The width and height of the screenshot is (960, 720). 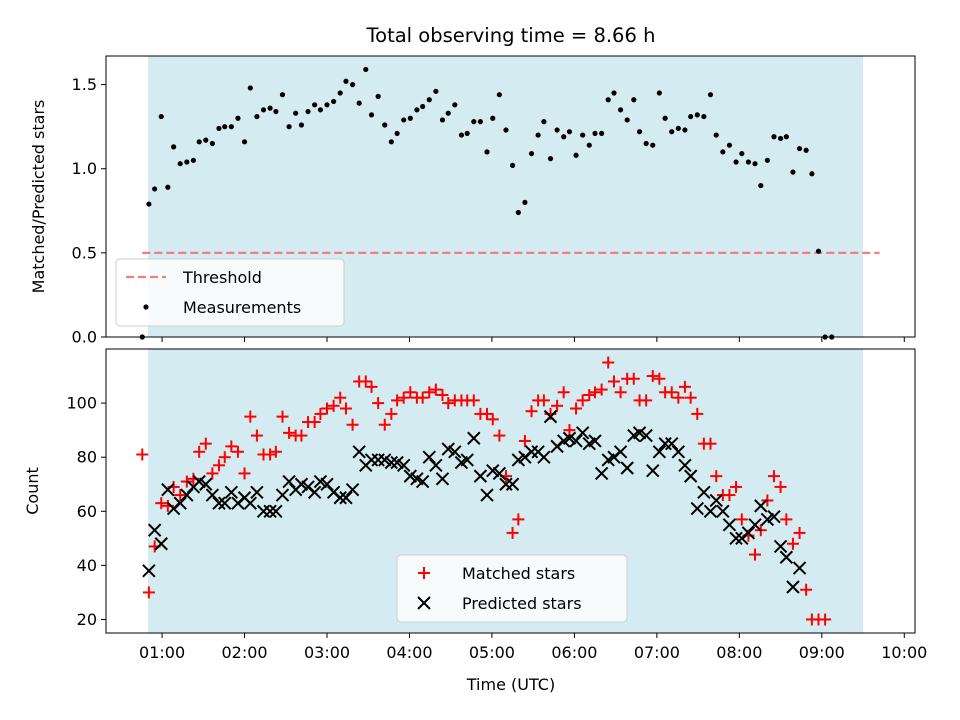 What do you see at coordinates (222, 277) in the screenshot?
I see `legend-threshold-label: Threshold` at bounding box center [222, 277].